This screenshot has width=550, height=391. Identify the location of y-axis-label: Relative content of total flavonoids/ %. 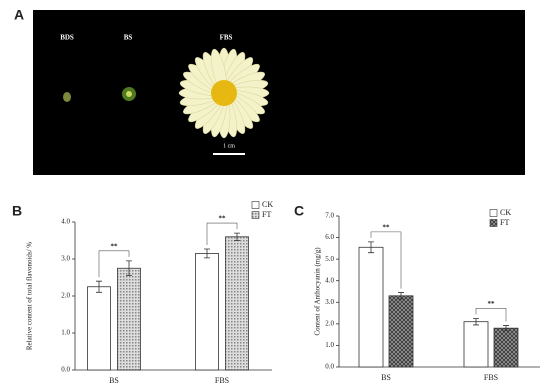
(30, 296).